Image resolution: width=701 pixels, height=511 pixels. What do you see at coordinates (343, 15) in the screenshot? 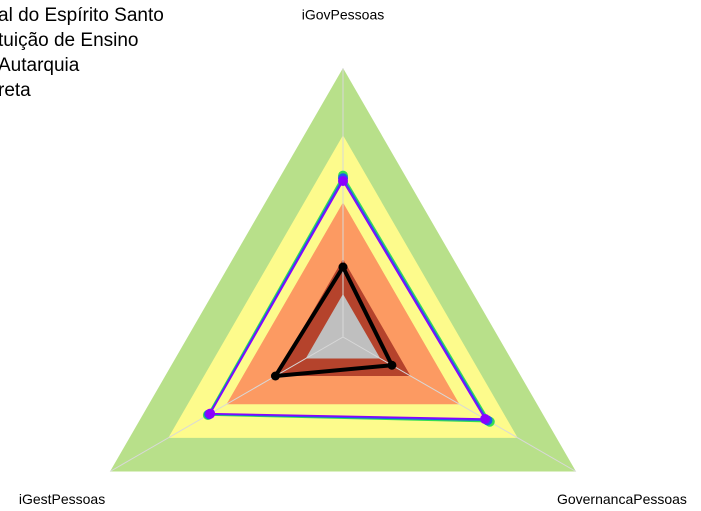
I see `axis-label: iGovPessoas` at bounding box center [343, 15].